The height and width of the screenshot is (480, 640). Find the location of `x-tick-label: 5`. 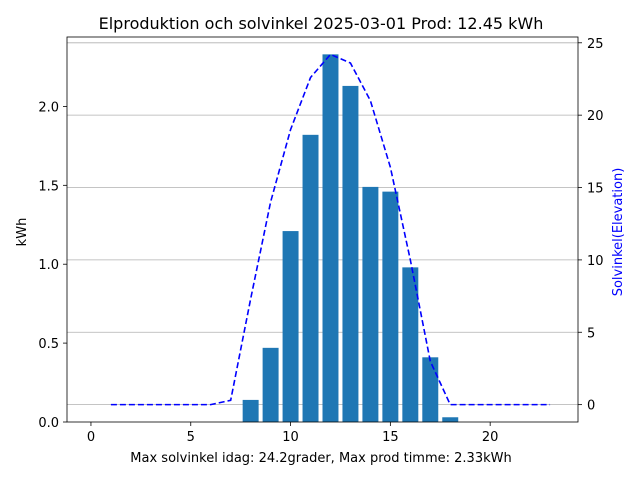

x-tick-label: 5 is located at coordinates (191, 437).